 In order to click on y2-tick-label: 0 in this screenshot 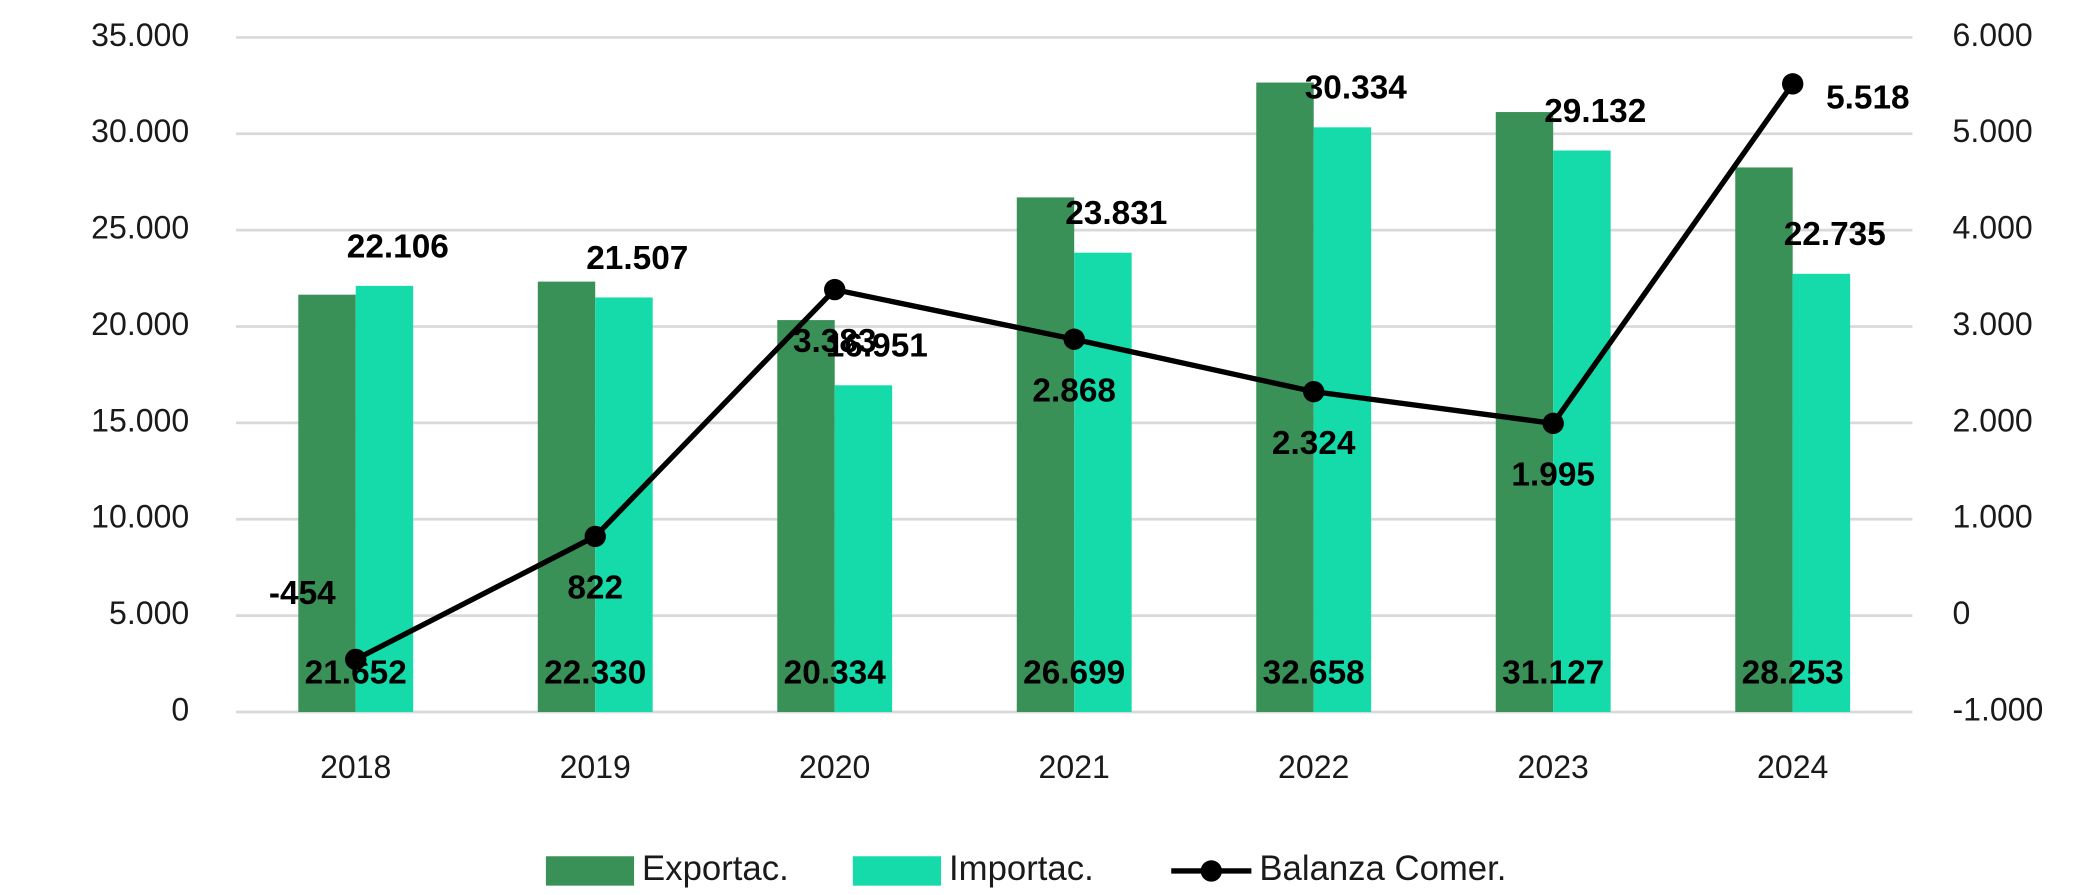, I will do `click(1962, 613)`.